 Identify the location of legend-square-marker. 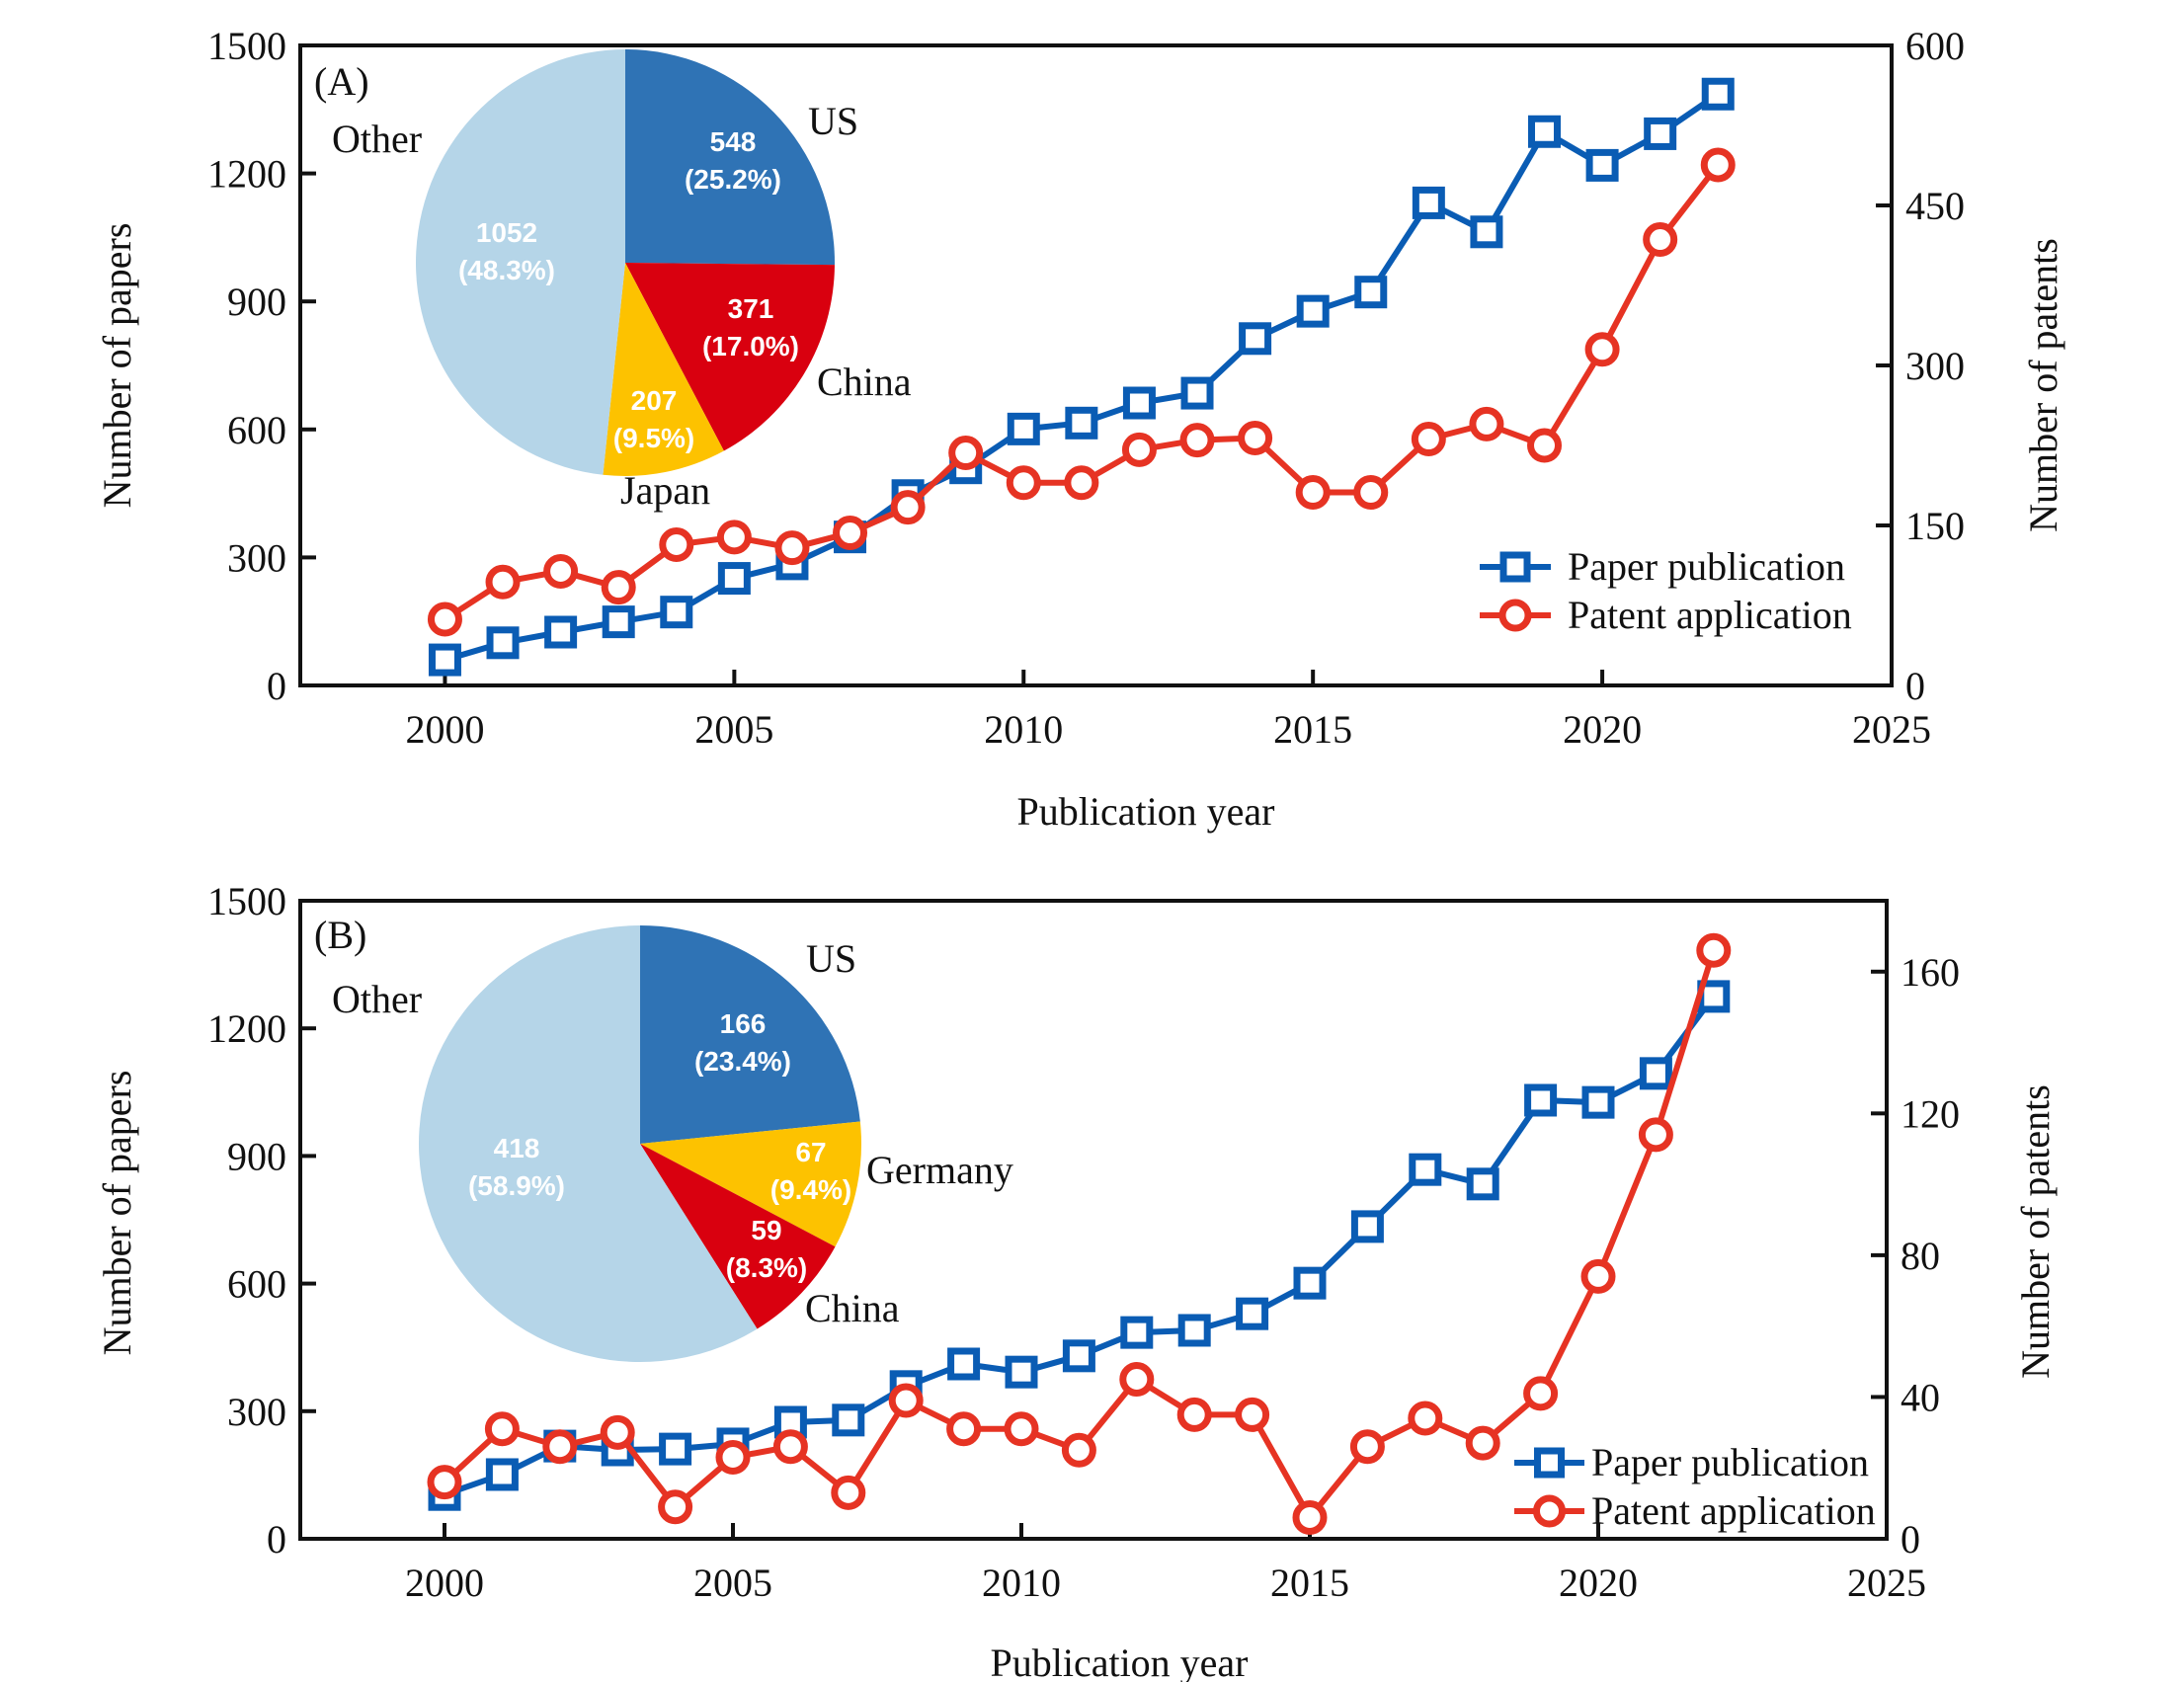
(1515, 567).